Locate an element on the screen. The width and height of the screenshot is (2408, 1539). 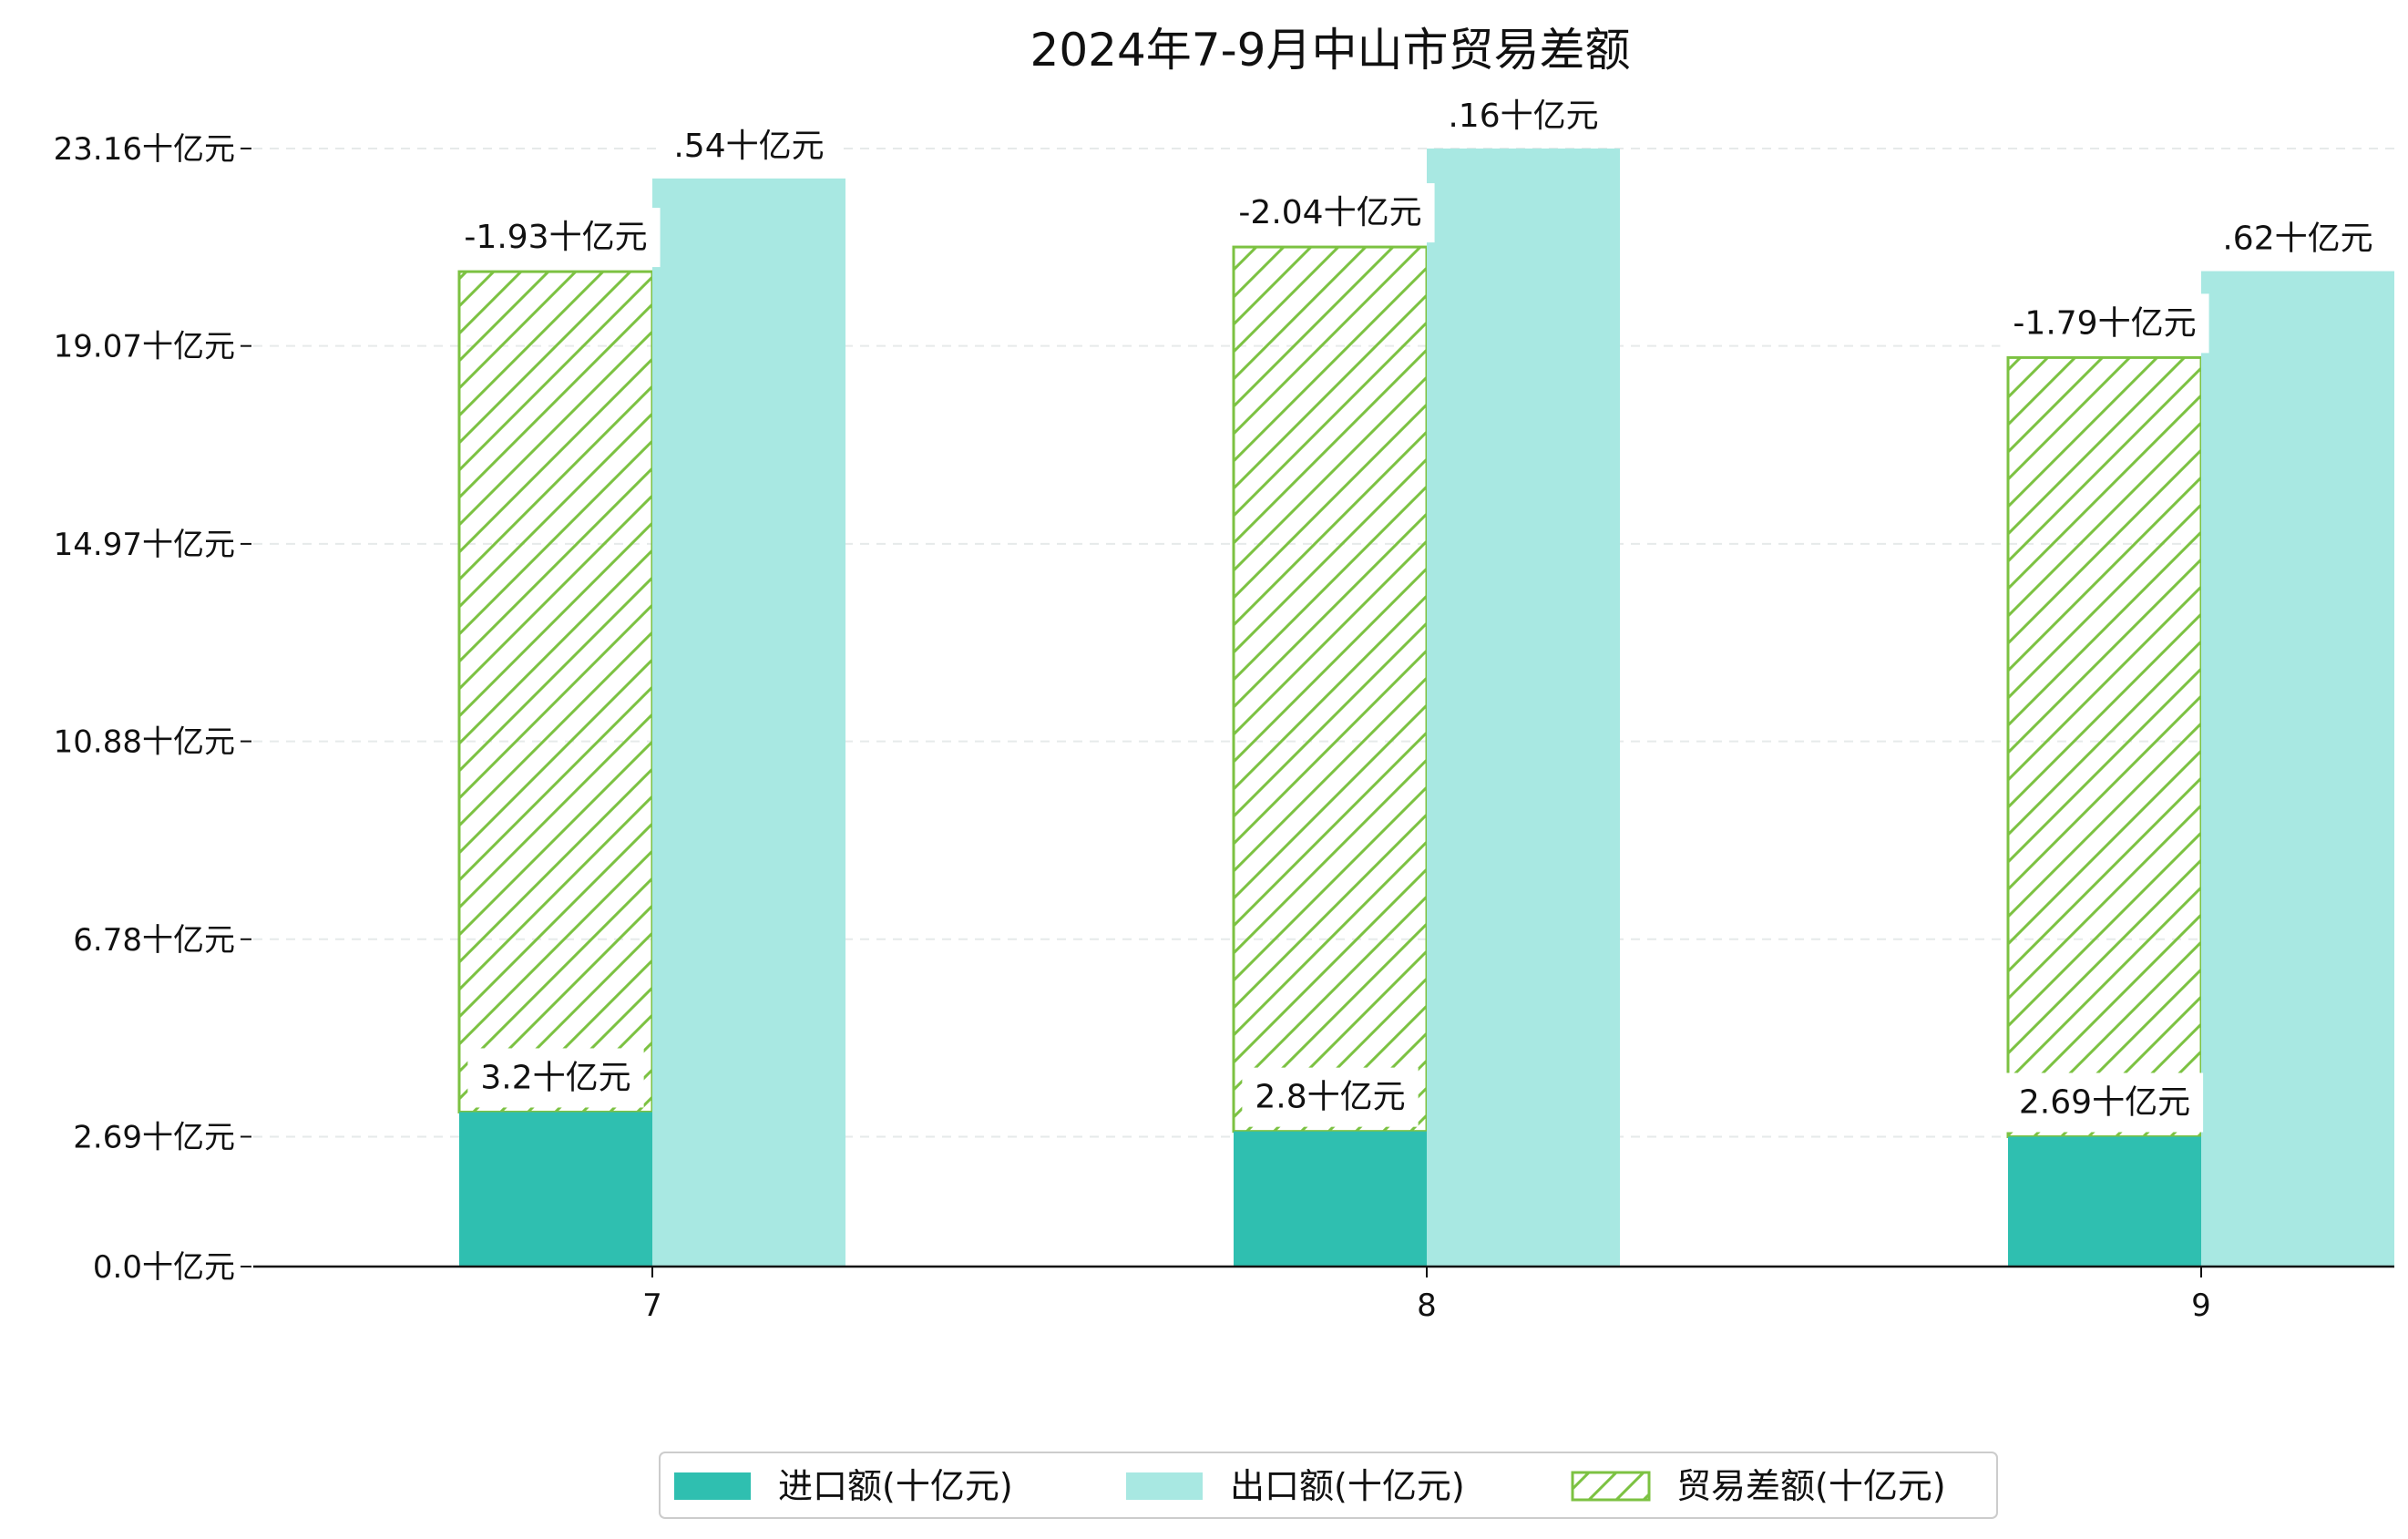
import-value-label: 3.2十亿元 is located at coordinates (555, 1078).